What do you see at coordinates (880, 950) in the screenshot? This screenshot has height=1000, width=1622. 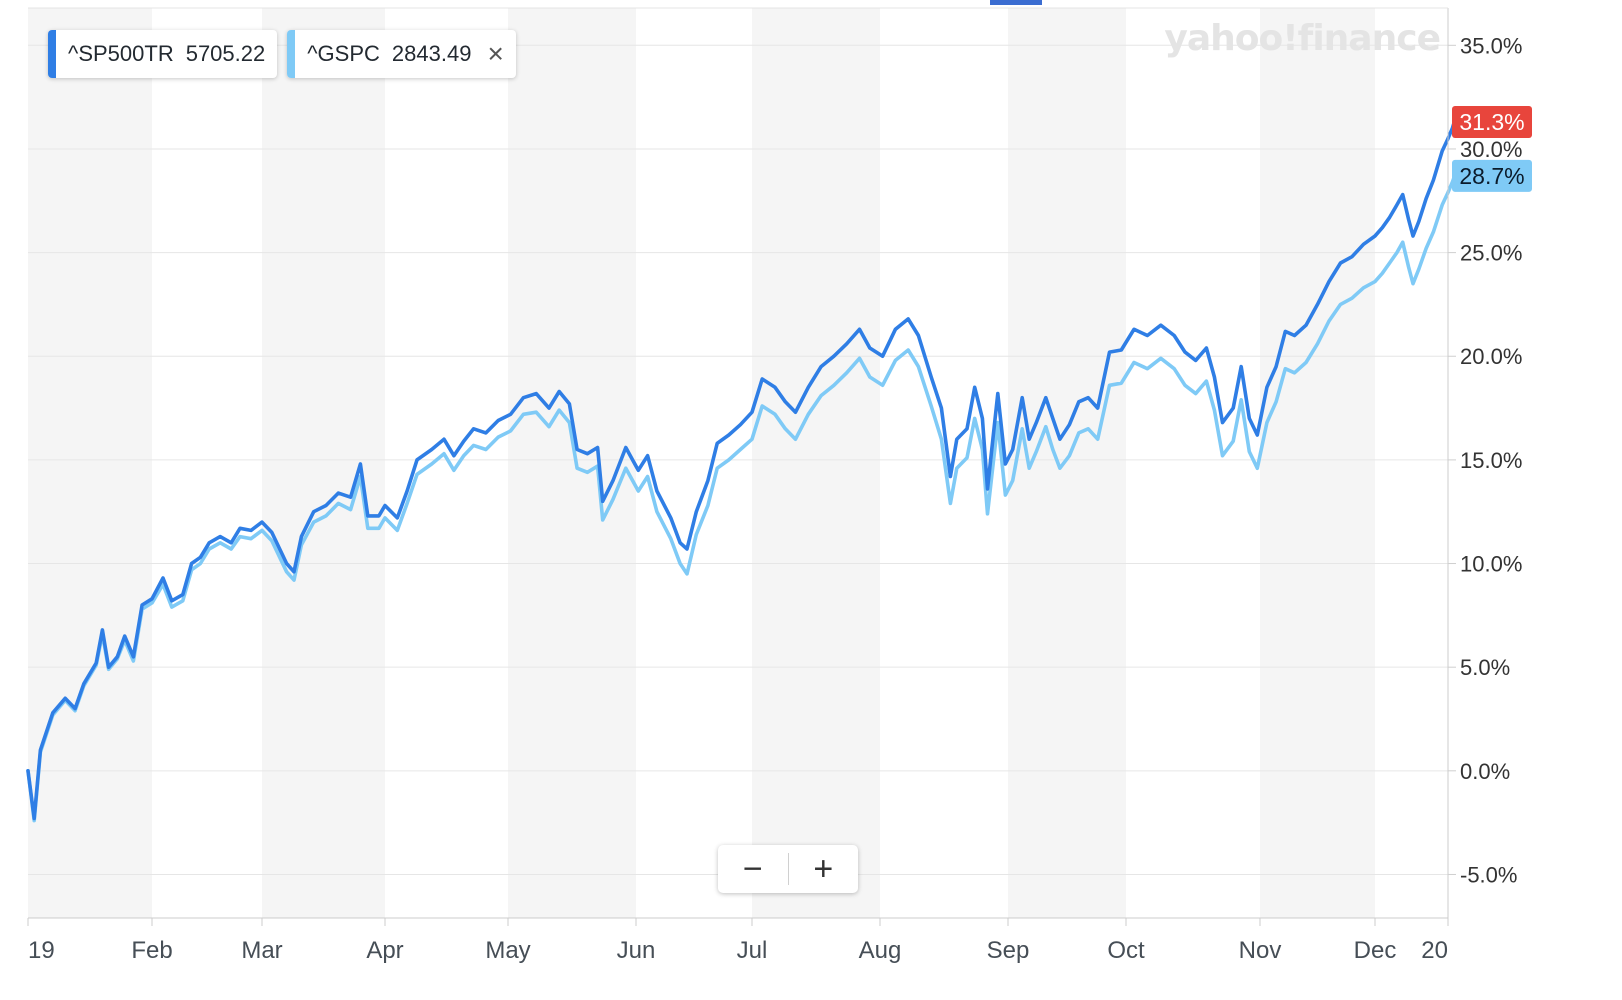 I see `x-tick-label: Aug` at bounding box center [880, 950].